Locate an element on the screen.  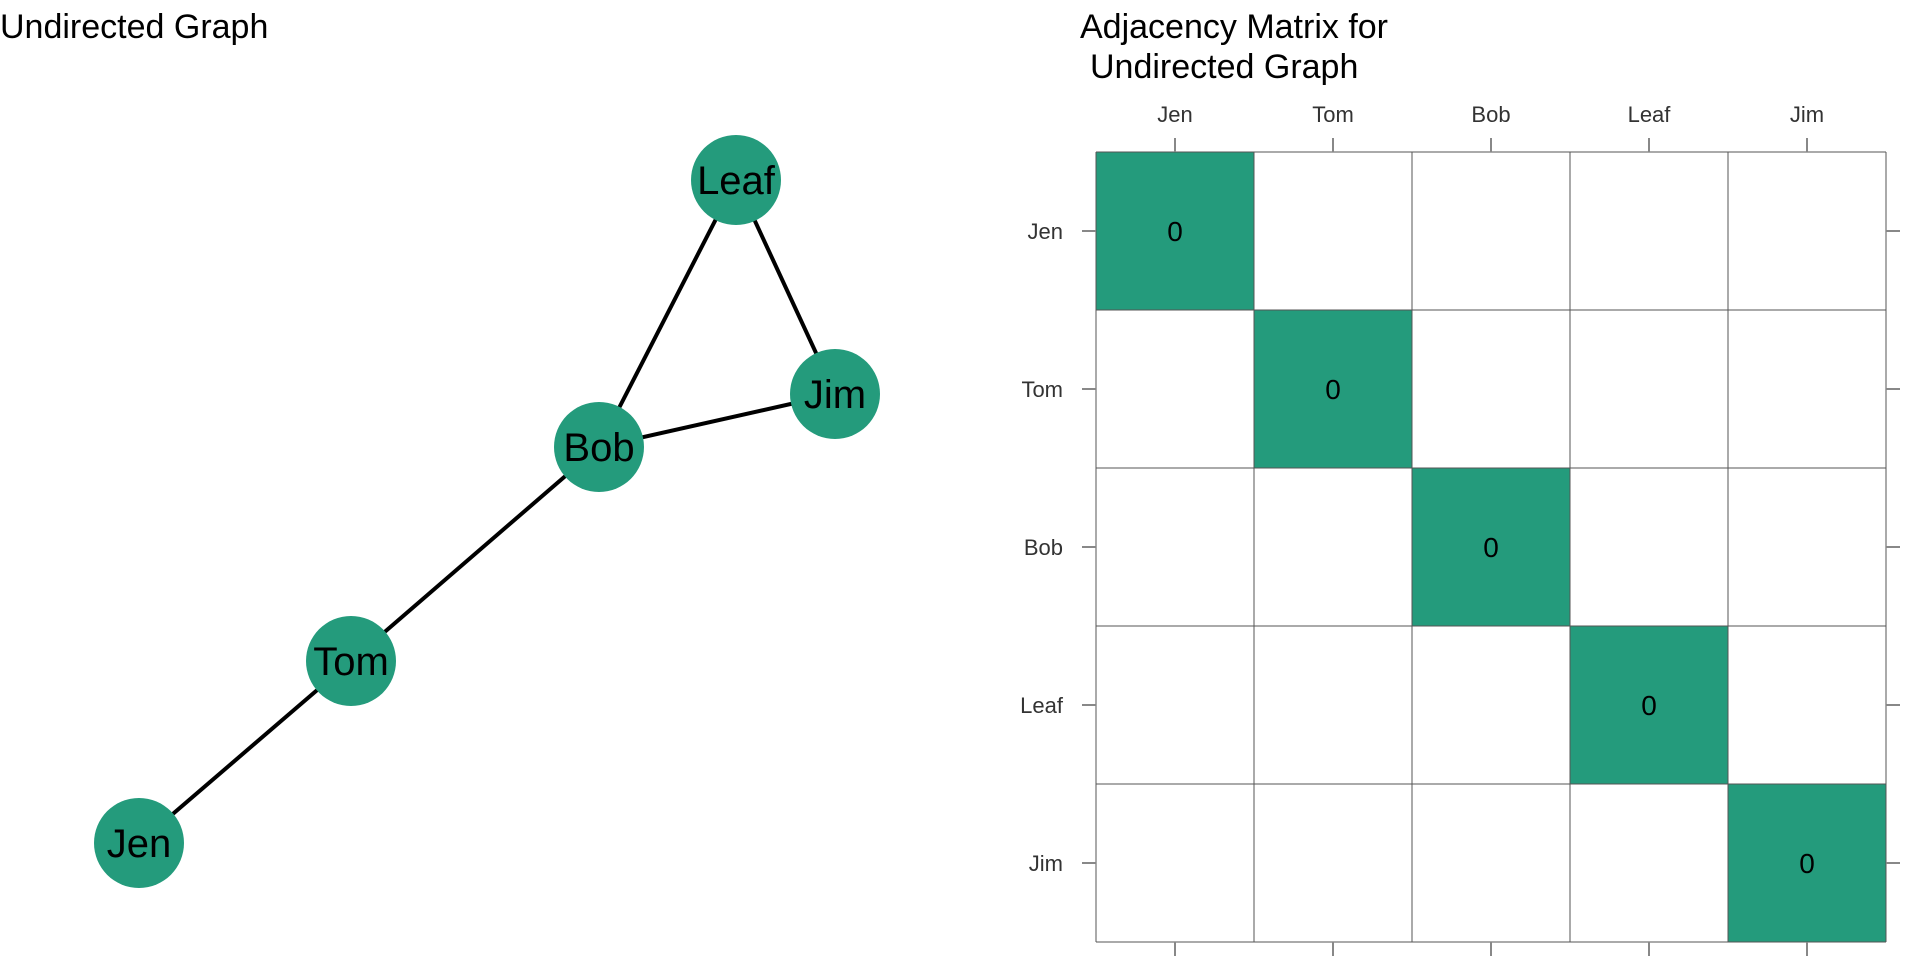
node-bob: Bob is located at coordinates (599, 447).